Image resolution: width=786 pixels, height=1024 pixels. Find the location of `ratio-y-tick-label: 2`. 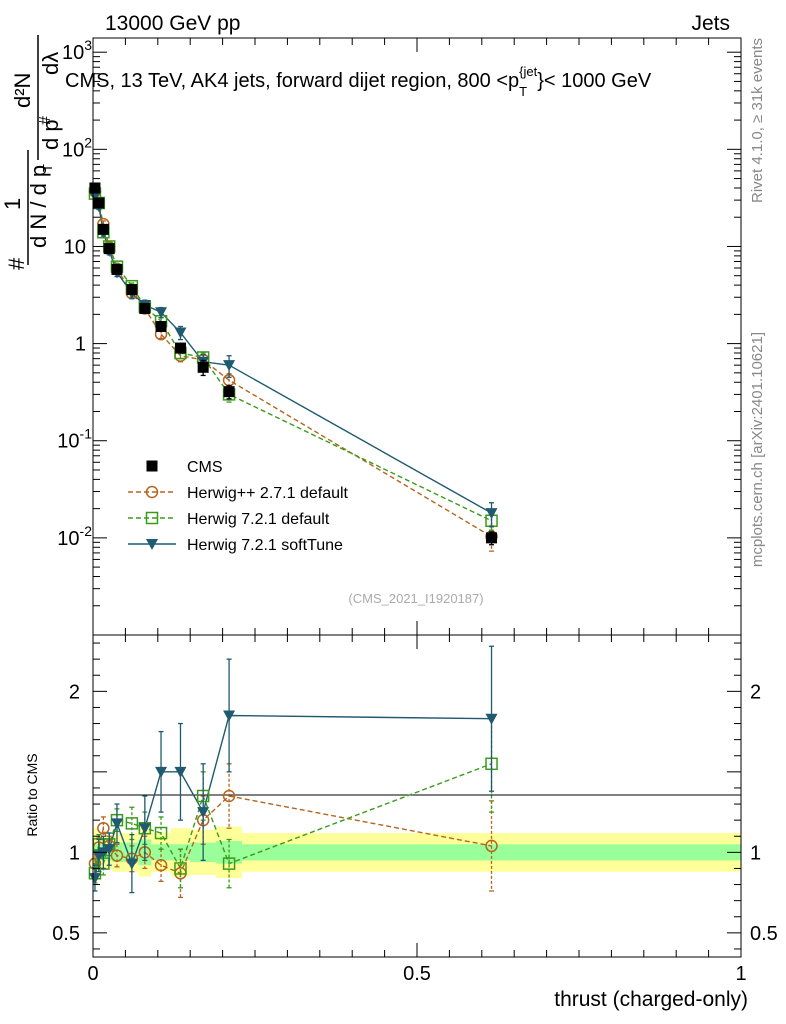

ratio-y-tick-label: 2 is located at coordinates (74, 692).